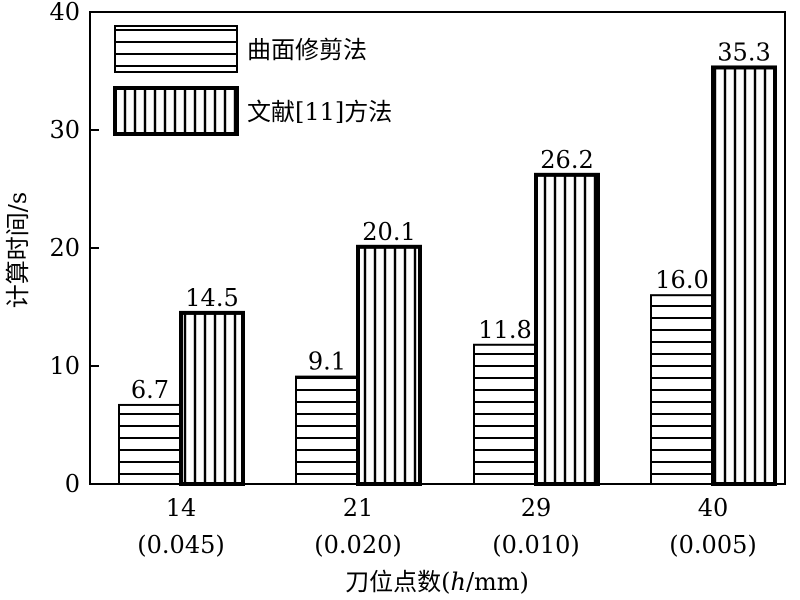  I want to click on bar-value-label: 35.3, so click(743, 52).